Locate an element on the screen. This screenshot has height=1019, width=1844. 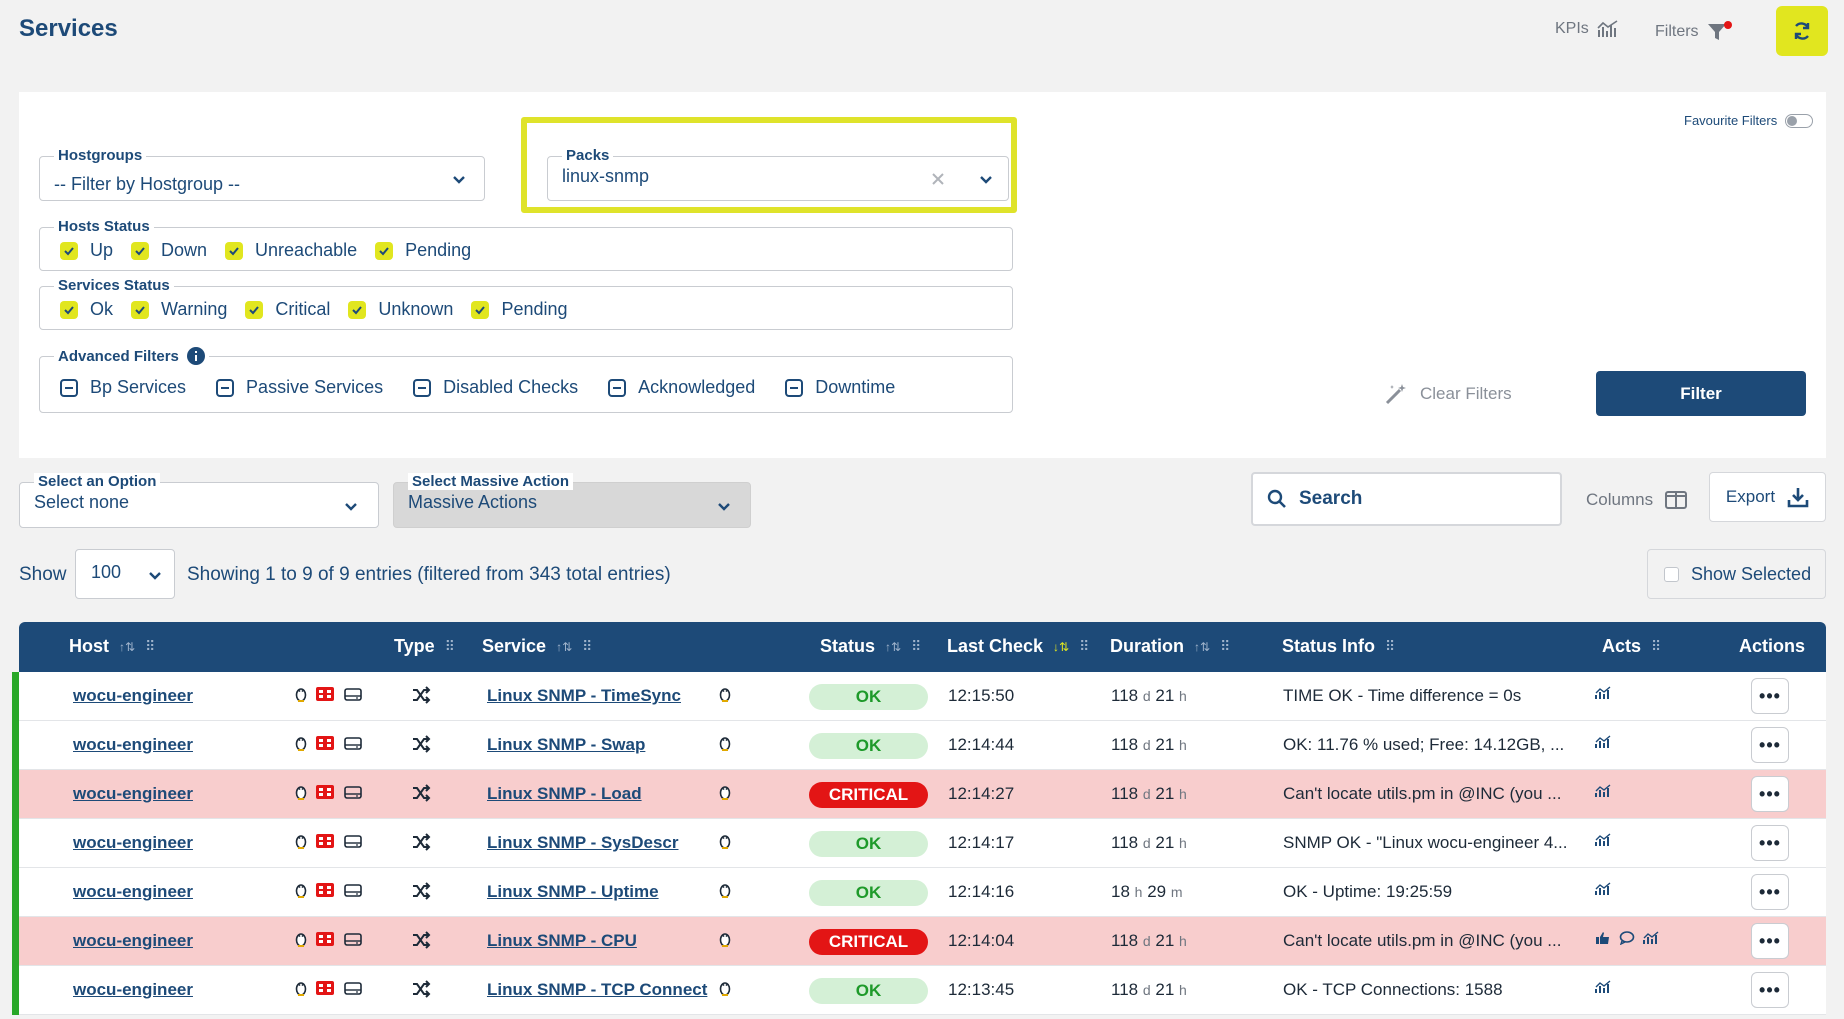
search-input: Search is located at coordinates (1406, 499).